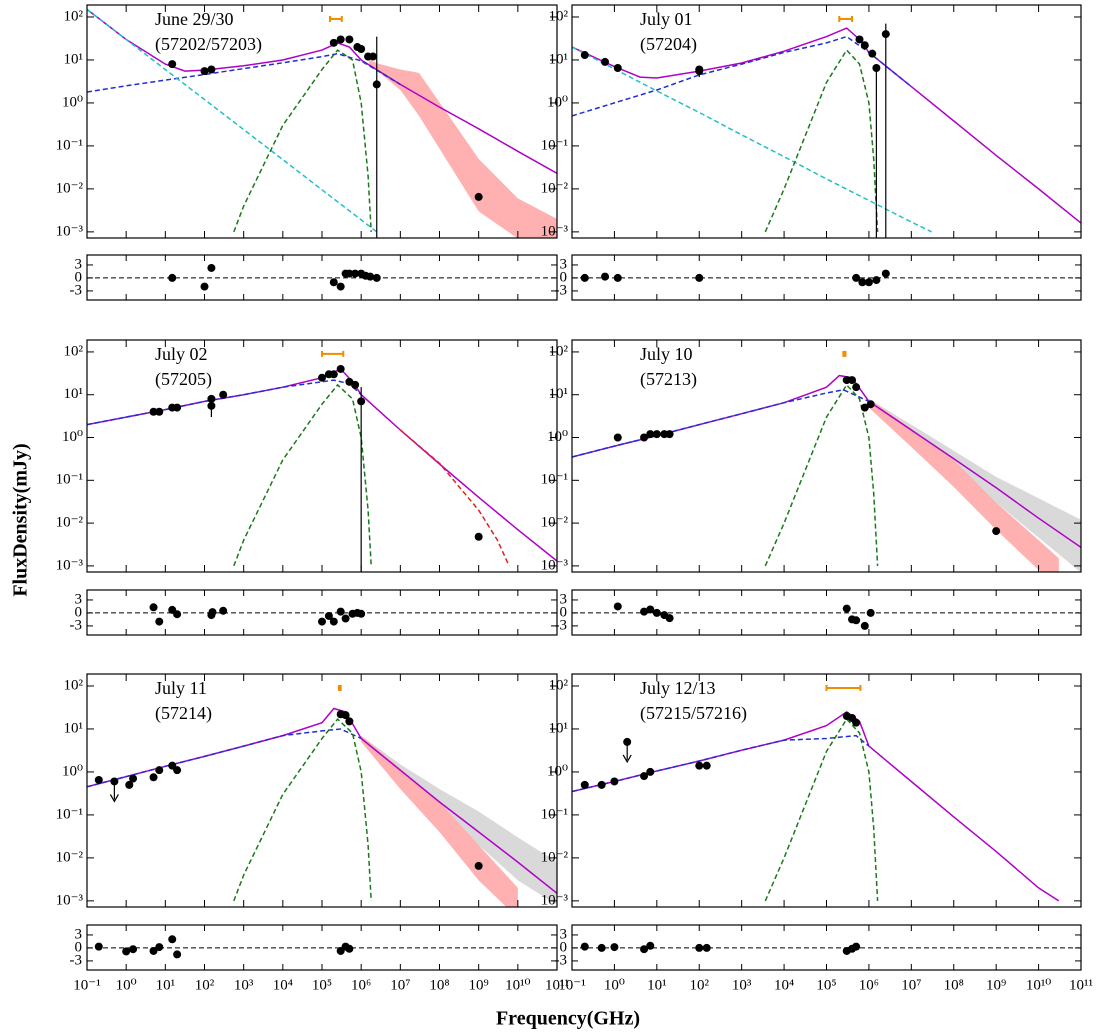 Image resolution: width=1103 pixels, height=1036 pixels. Describe the element at coordinates (400, 985) in the screenshot. I see `x-tick-label: 10⁷` at that location.